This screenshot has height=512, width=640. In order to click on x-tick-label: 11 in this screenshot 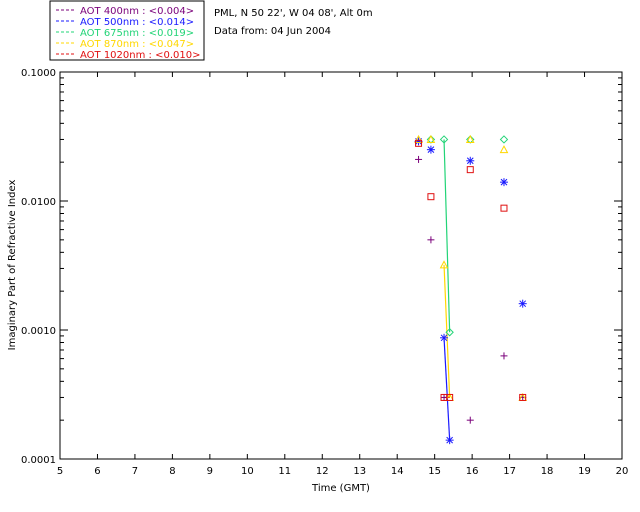, I will do `click(284, 471)`.